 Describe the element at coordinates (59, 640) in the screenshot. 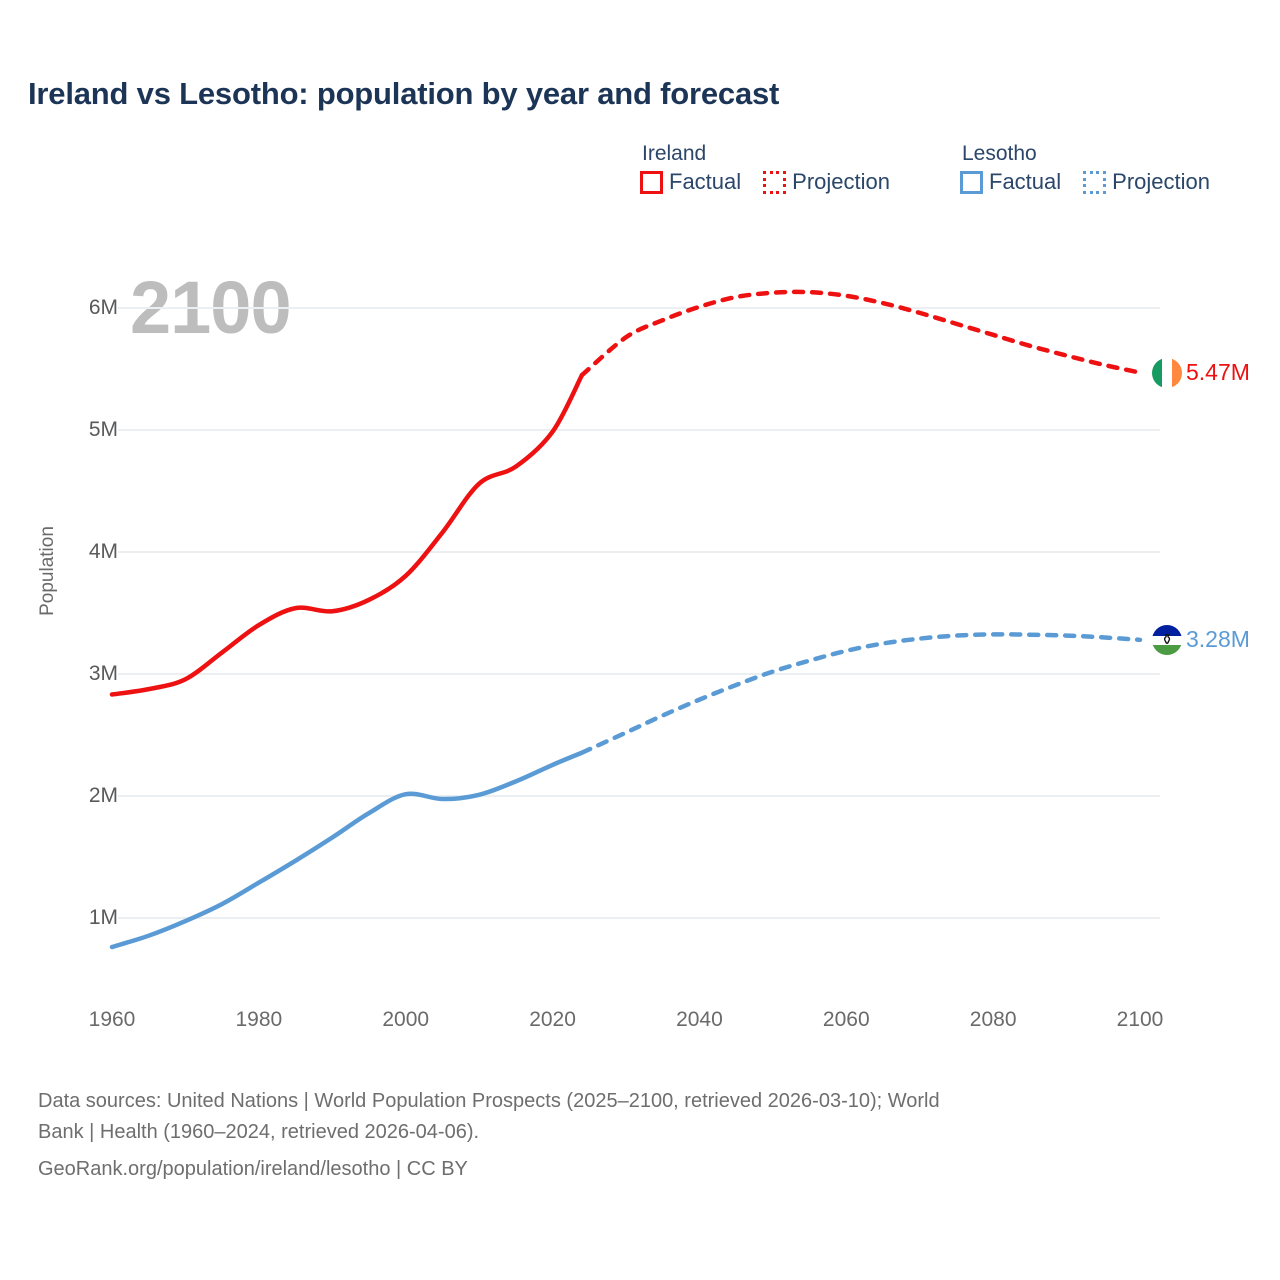

I see `y-axis-ticks: 1M 2M 3M 4M 5M 6M` at that location.